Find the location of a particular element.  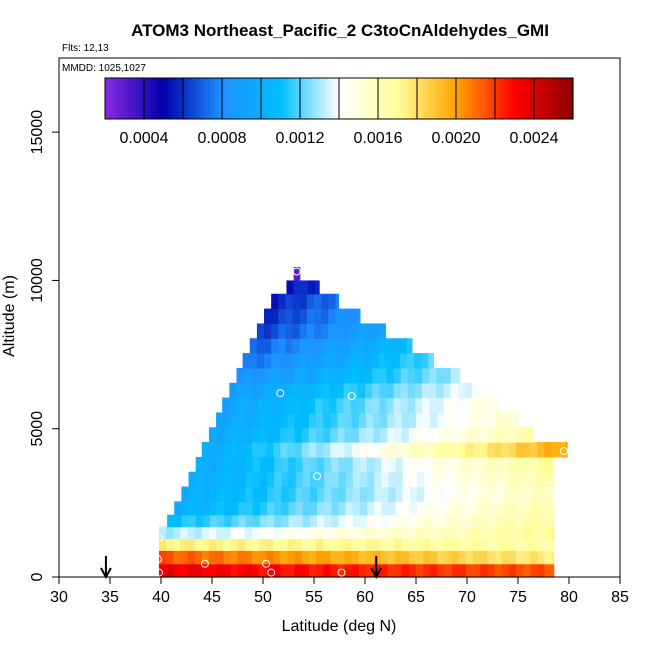

x-tick-label: 50 is located at coordinates (263, 597).